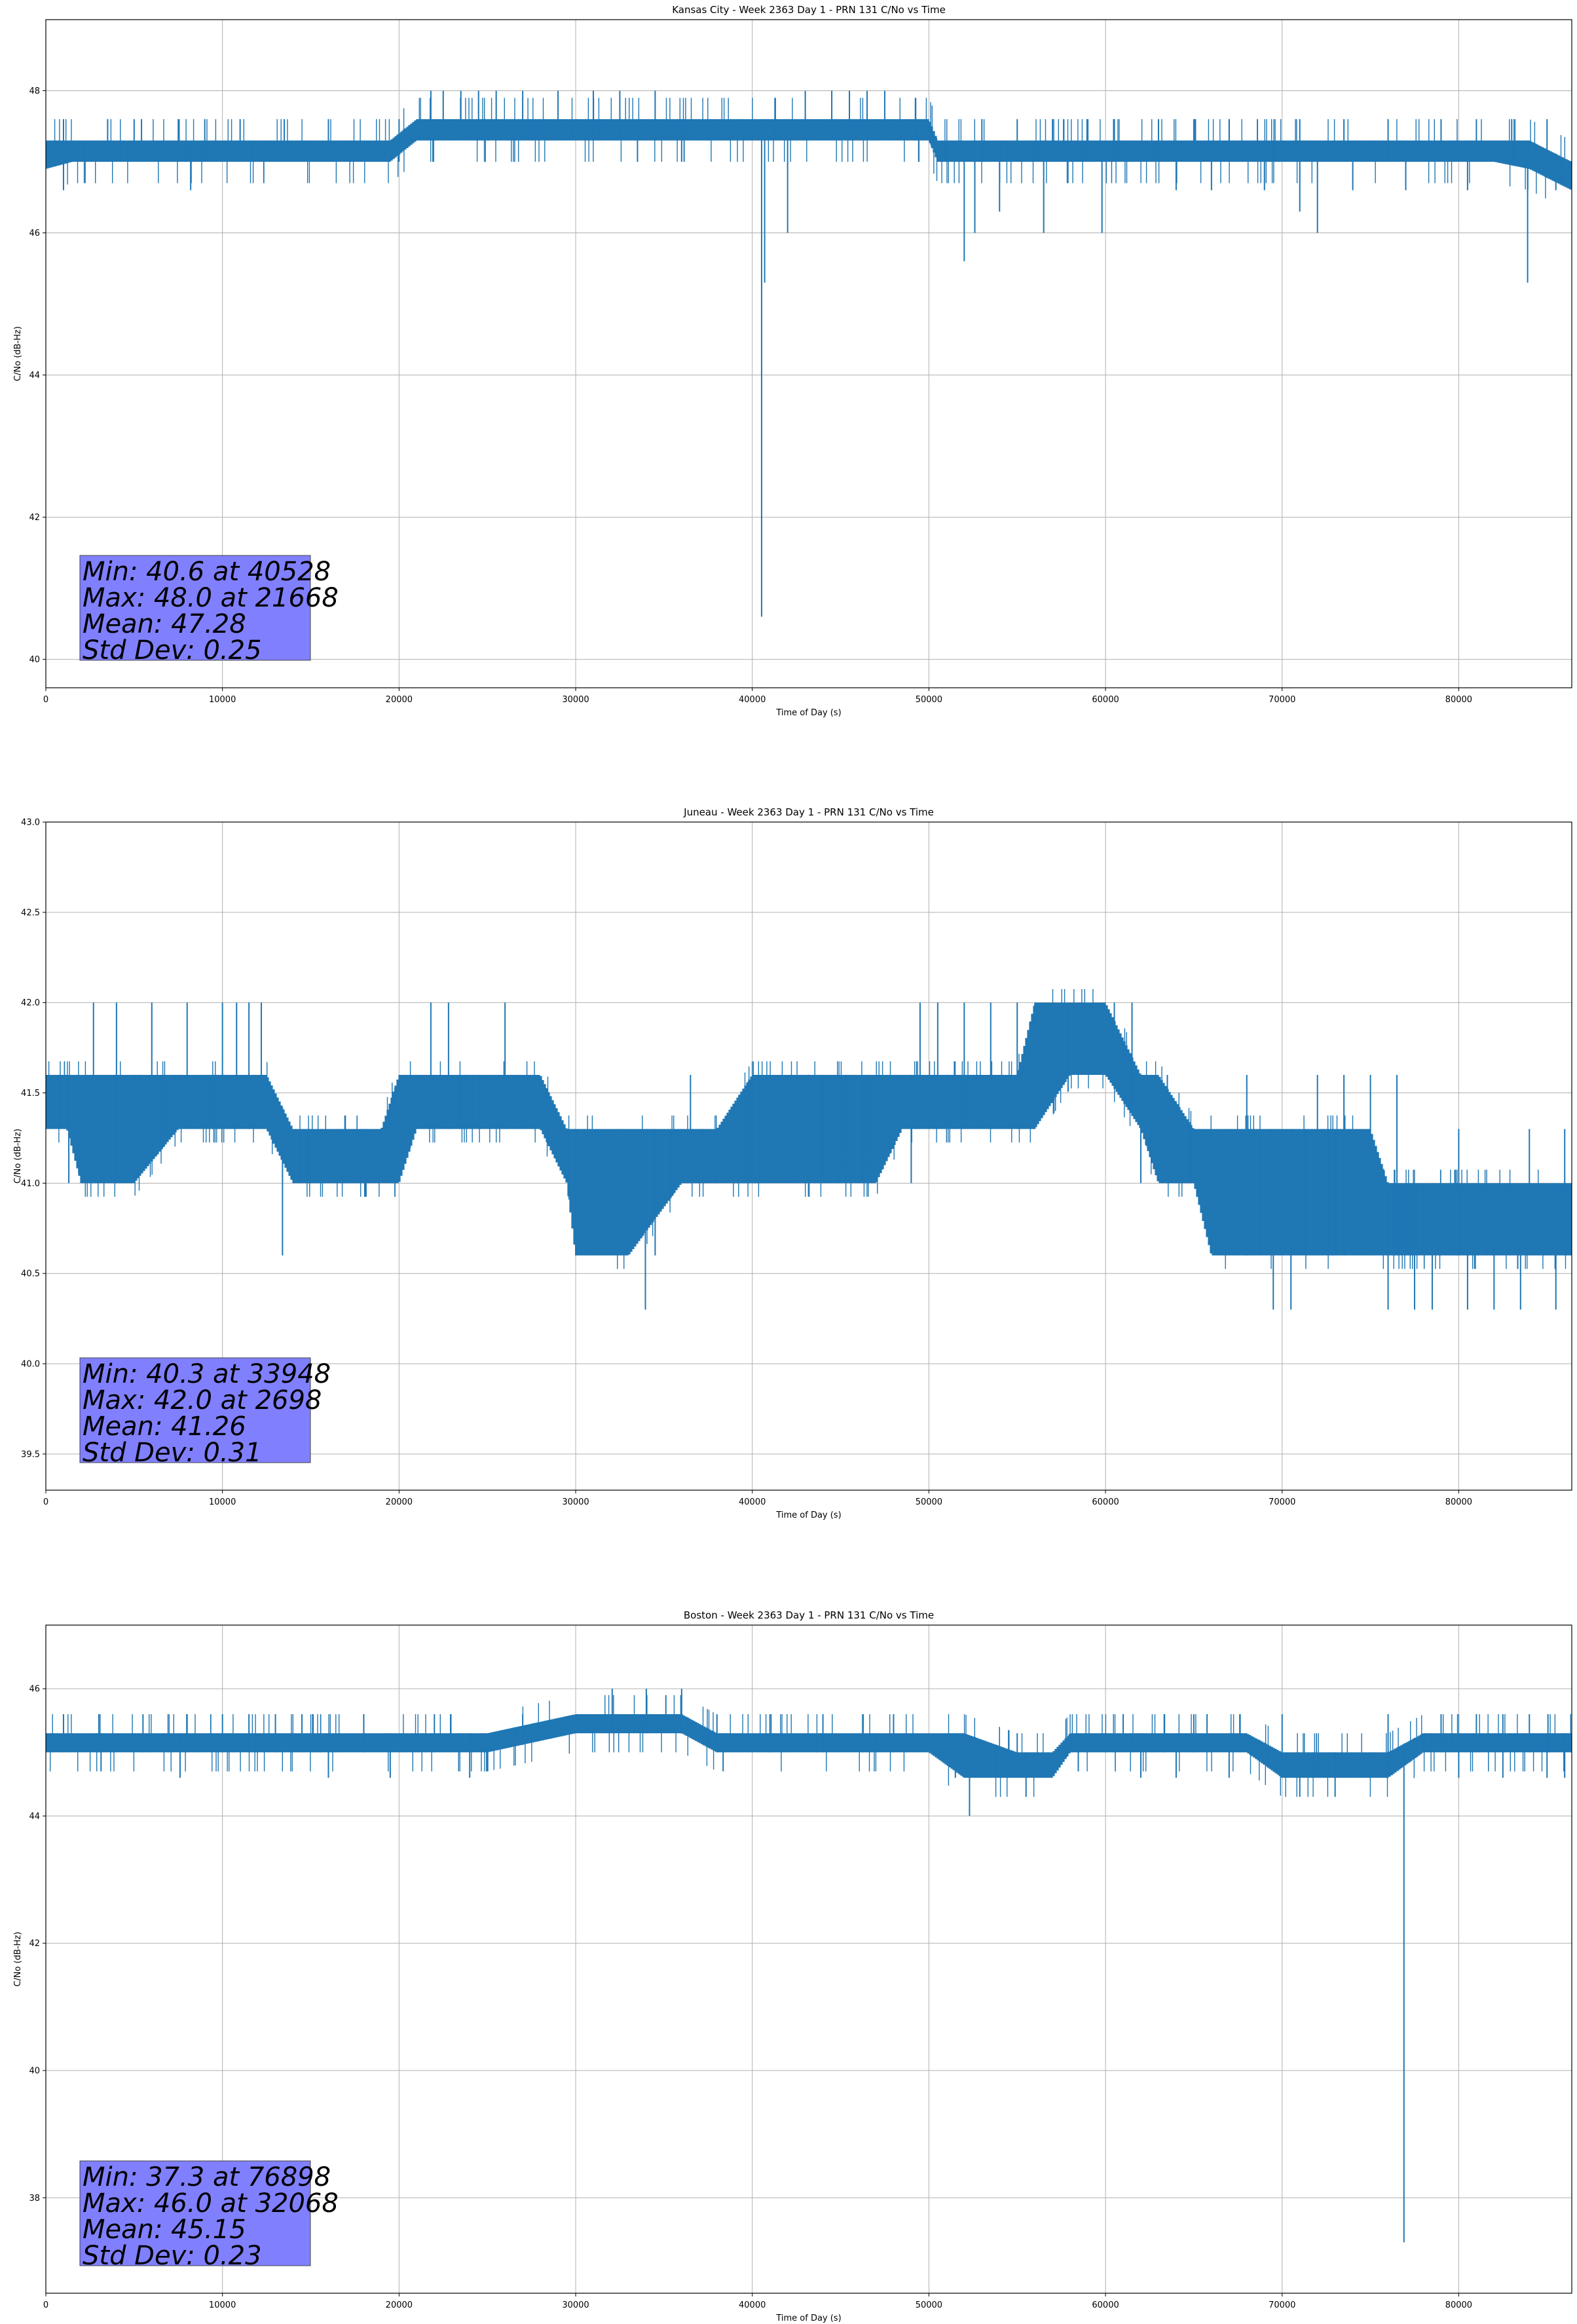  What do you see at coordinates (211, 2203) in the screenshot?
I see `stats-max: Max: 46.0 at 32068` at bounding box center [211, 2203].